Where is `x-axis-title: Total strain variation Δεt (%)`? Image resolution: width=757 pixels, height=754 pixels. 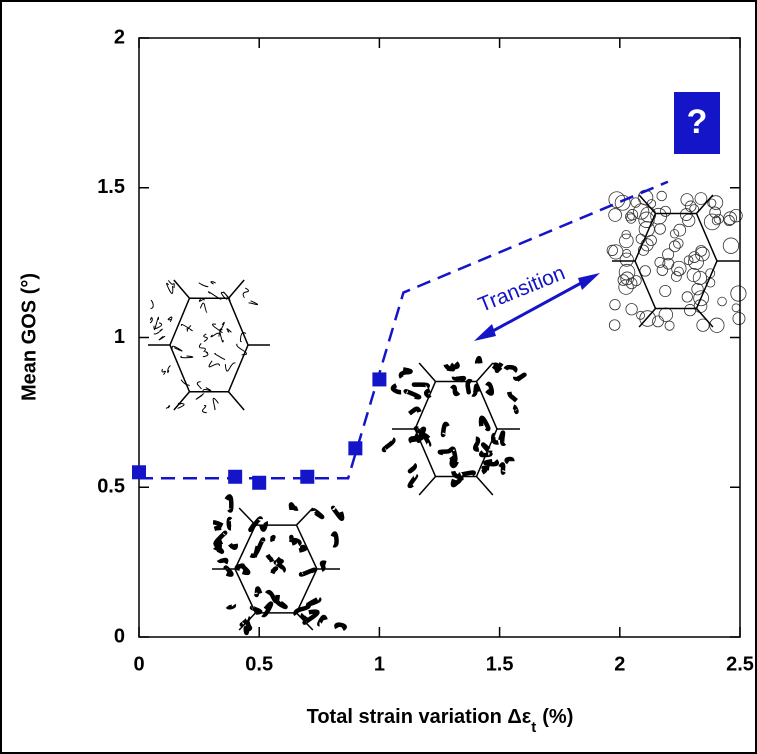 x-axis-title: Total strain variation Δεt (%) is located at coordinates (440, 721).